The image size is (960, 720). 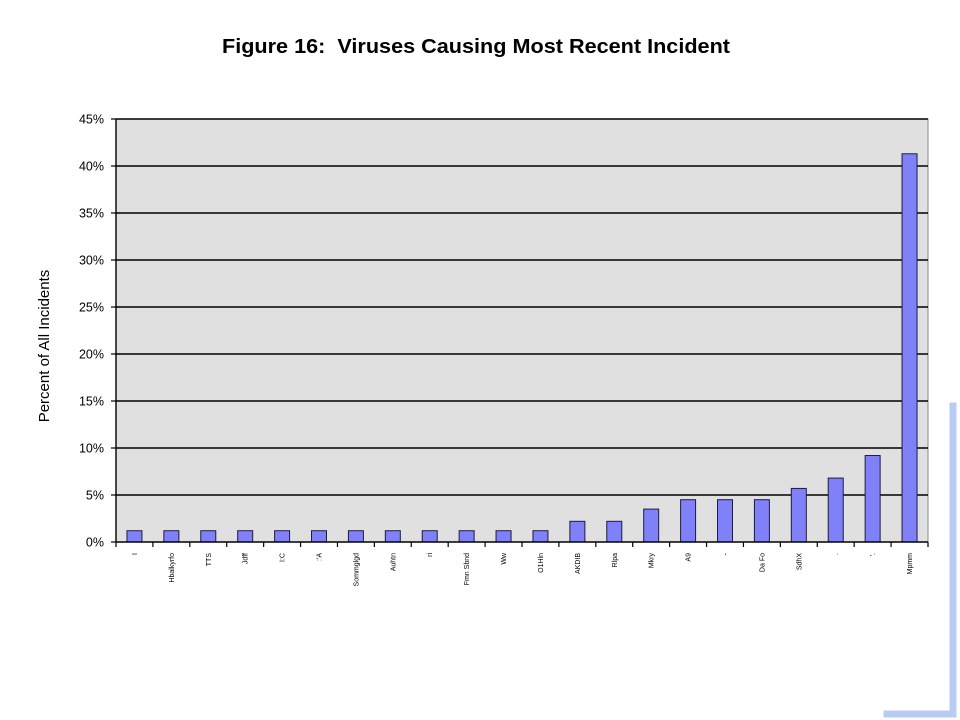 What do you see at coordinates (91, 308) in the screenshot?
I see `y-tick-label-5: 25%` at bounding box center [91, 308].